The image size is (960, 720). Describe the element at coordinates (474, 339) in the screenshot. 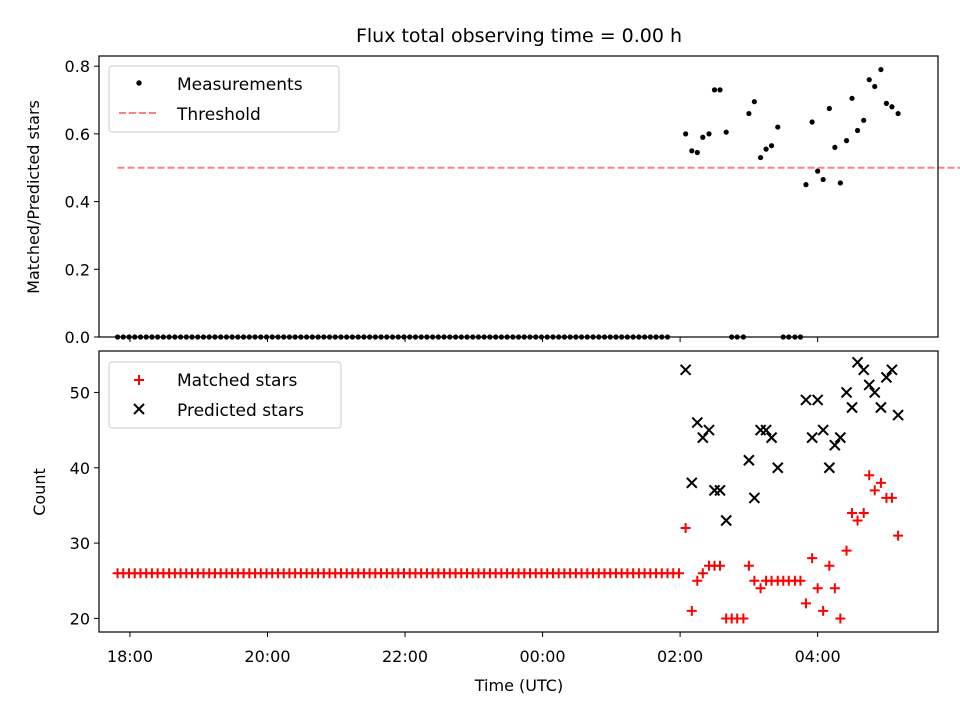

I see `ratio-x-axis` at that location.